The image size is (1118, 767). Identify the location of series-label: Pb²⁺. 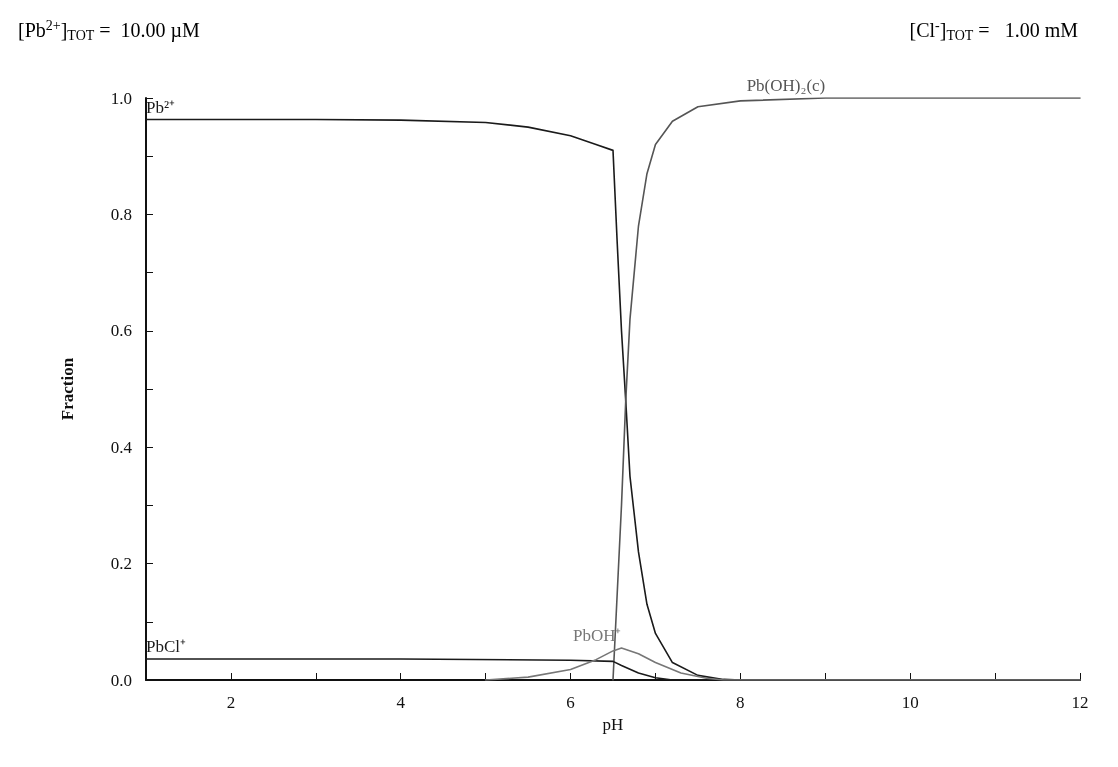
(161, 107).